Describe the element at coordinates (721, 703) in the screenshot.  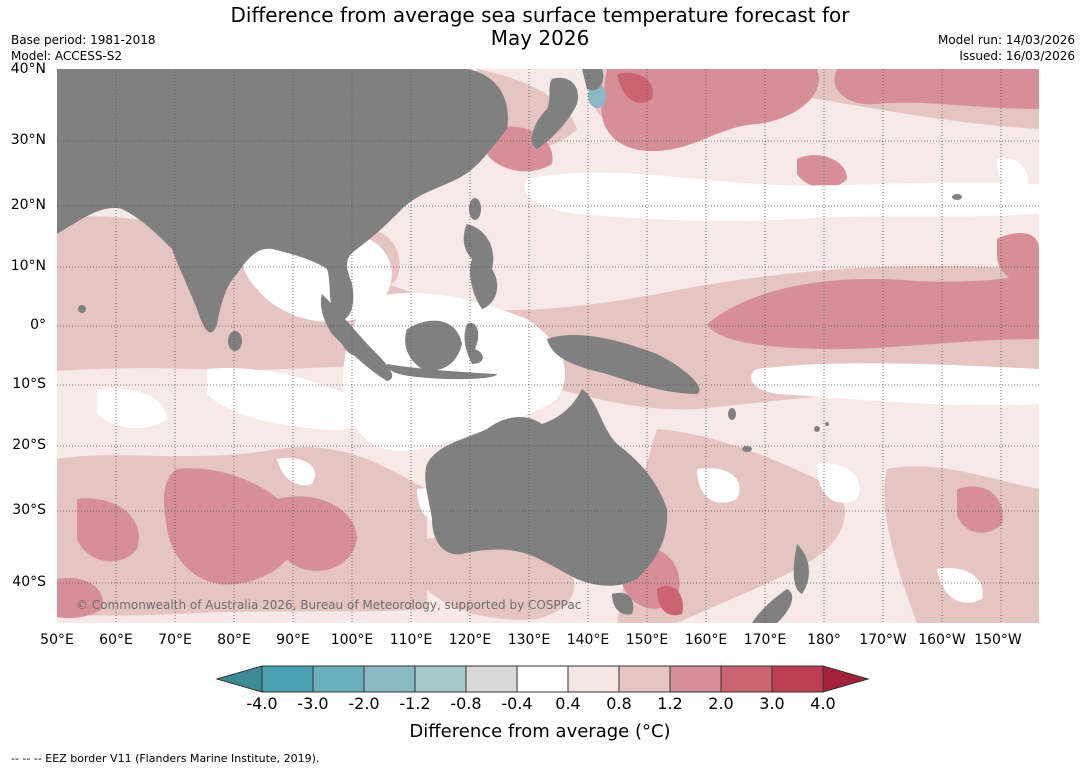
I see `colorbar-tick: 2.0` at that location.